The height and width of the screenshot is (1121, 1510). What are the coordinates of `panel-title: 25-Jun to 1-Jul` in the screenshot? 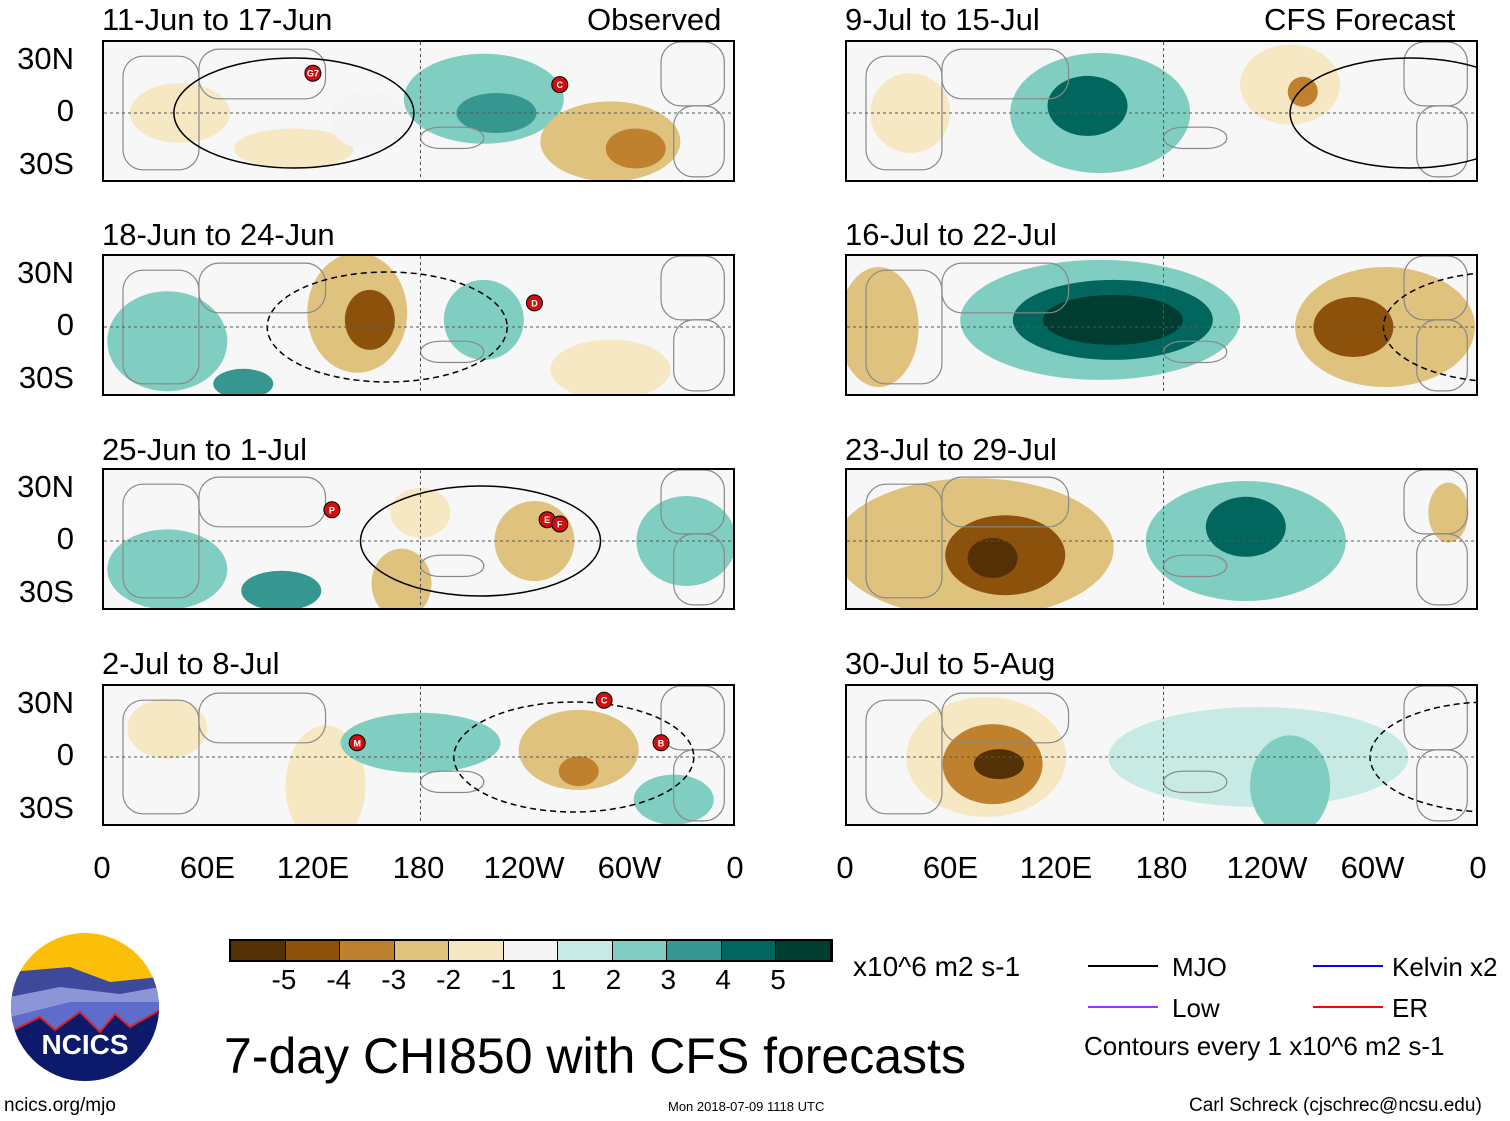 It's located at (205, 449).